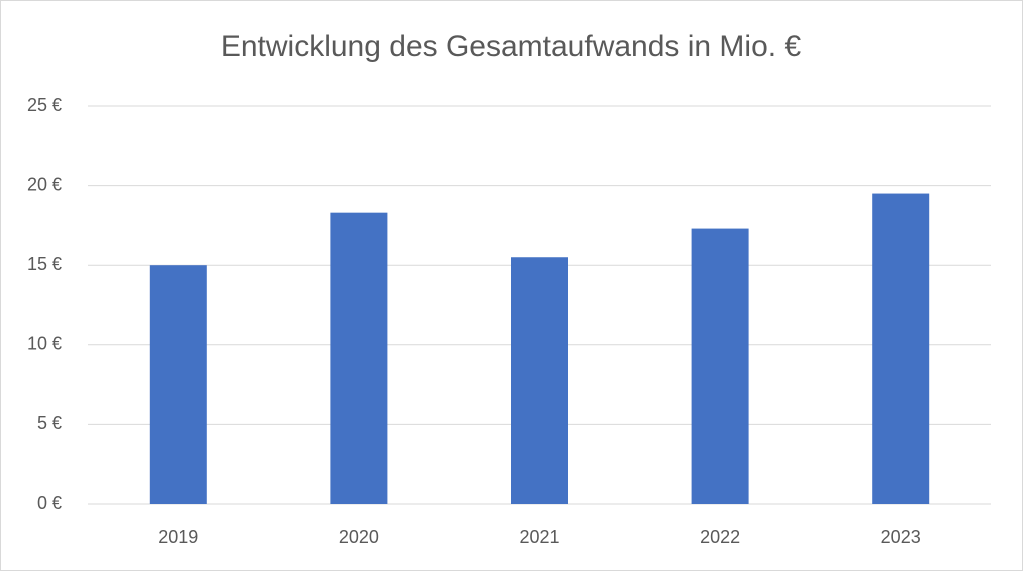 The image size is (1023, 571). What do you see at coordinates (44, 105) in the screenshot?
I see `y-tick-label: 25 €` at bounding box center [44, 105].